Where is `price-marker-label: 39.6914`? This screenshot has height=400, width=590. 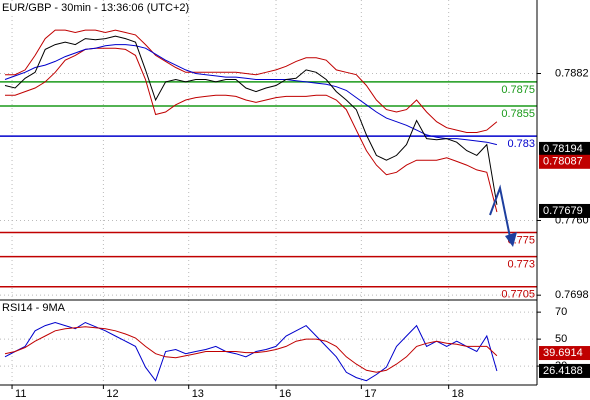
price-marker-label: 39.6914 is located at coordinates (563, 353).